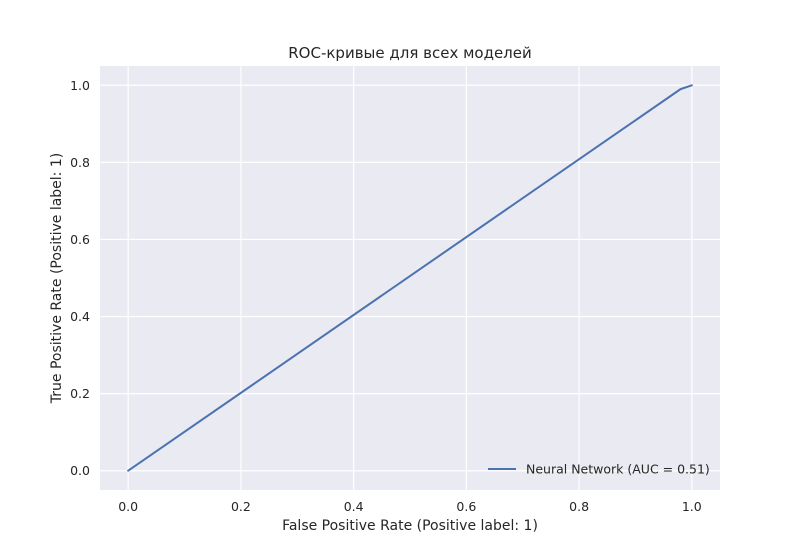 Image resolution: width=800 pixels, height=550 pixels. Describe the element at coordinates (80, 470) in the screenshot. I see `y-tick-label: 0.0` at that location.